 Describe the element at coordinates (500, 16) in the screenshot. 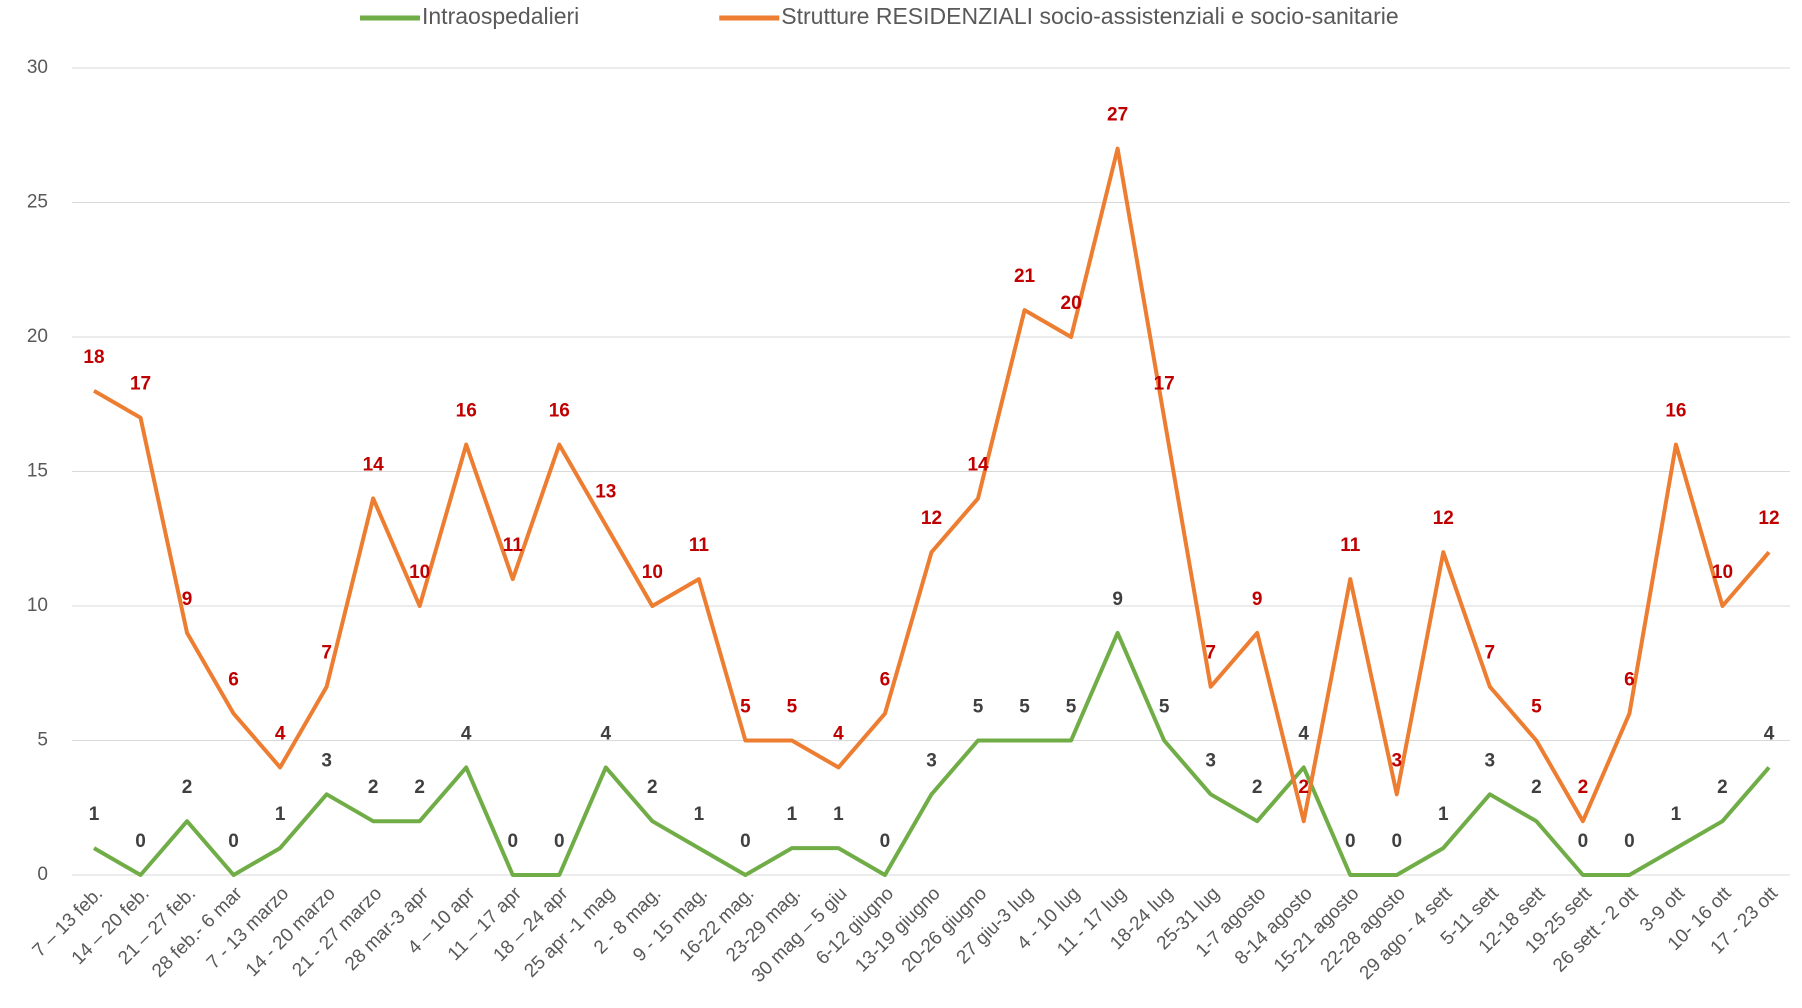

I see `legend-label: Intraospedalieri` at that location.